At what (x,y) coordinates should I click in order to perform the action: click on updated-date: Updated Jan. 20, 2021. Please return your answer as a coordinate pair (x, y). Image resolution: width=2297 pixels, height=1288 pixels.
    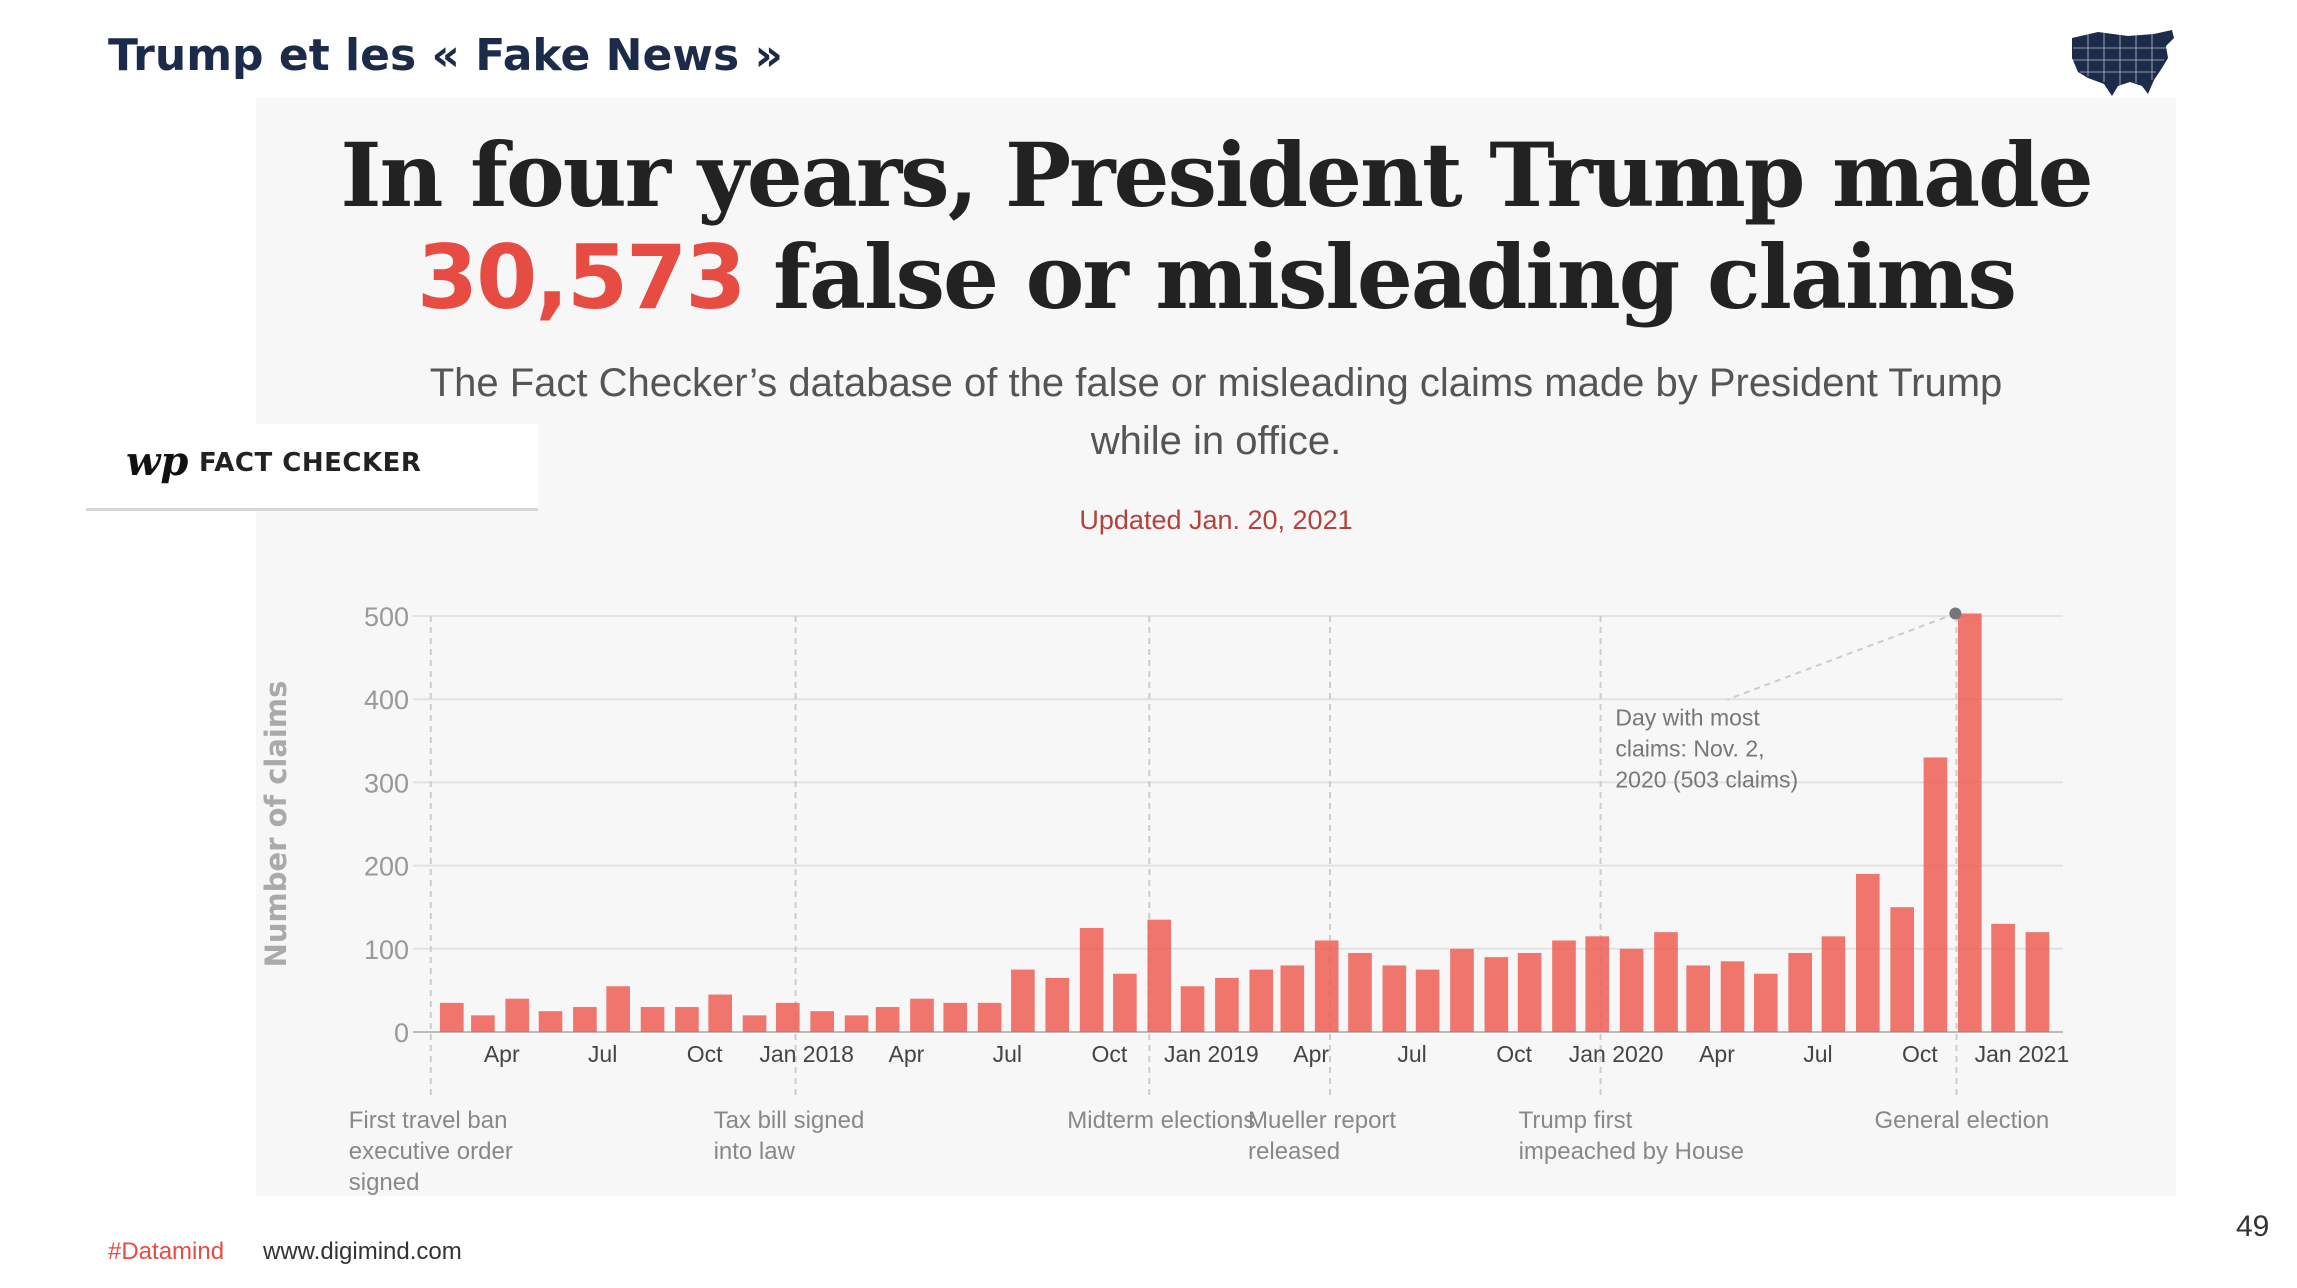
    Looking at the image, I should click on (1216, 520).